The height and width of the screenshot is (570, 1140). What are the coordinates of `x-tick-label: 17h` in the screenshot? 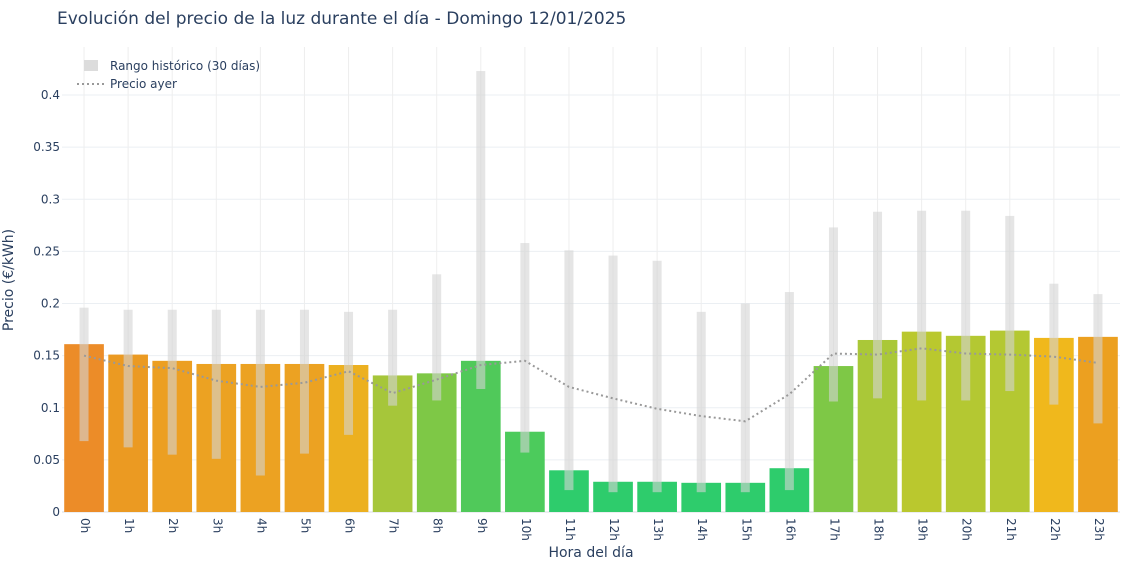 It's located at (834, 529).